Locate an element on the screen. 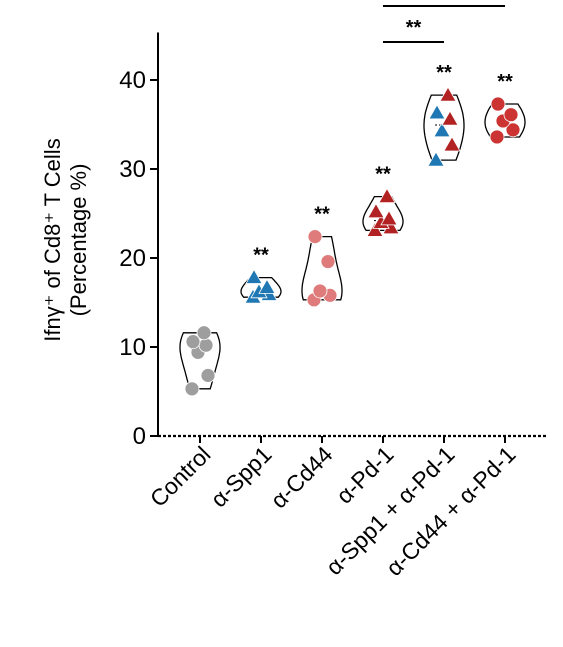  y-tick-label: 30 is located at coordinates (132, 169).